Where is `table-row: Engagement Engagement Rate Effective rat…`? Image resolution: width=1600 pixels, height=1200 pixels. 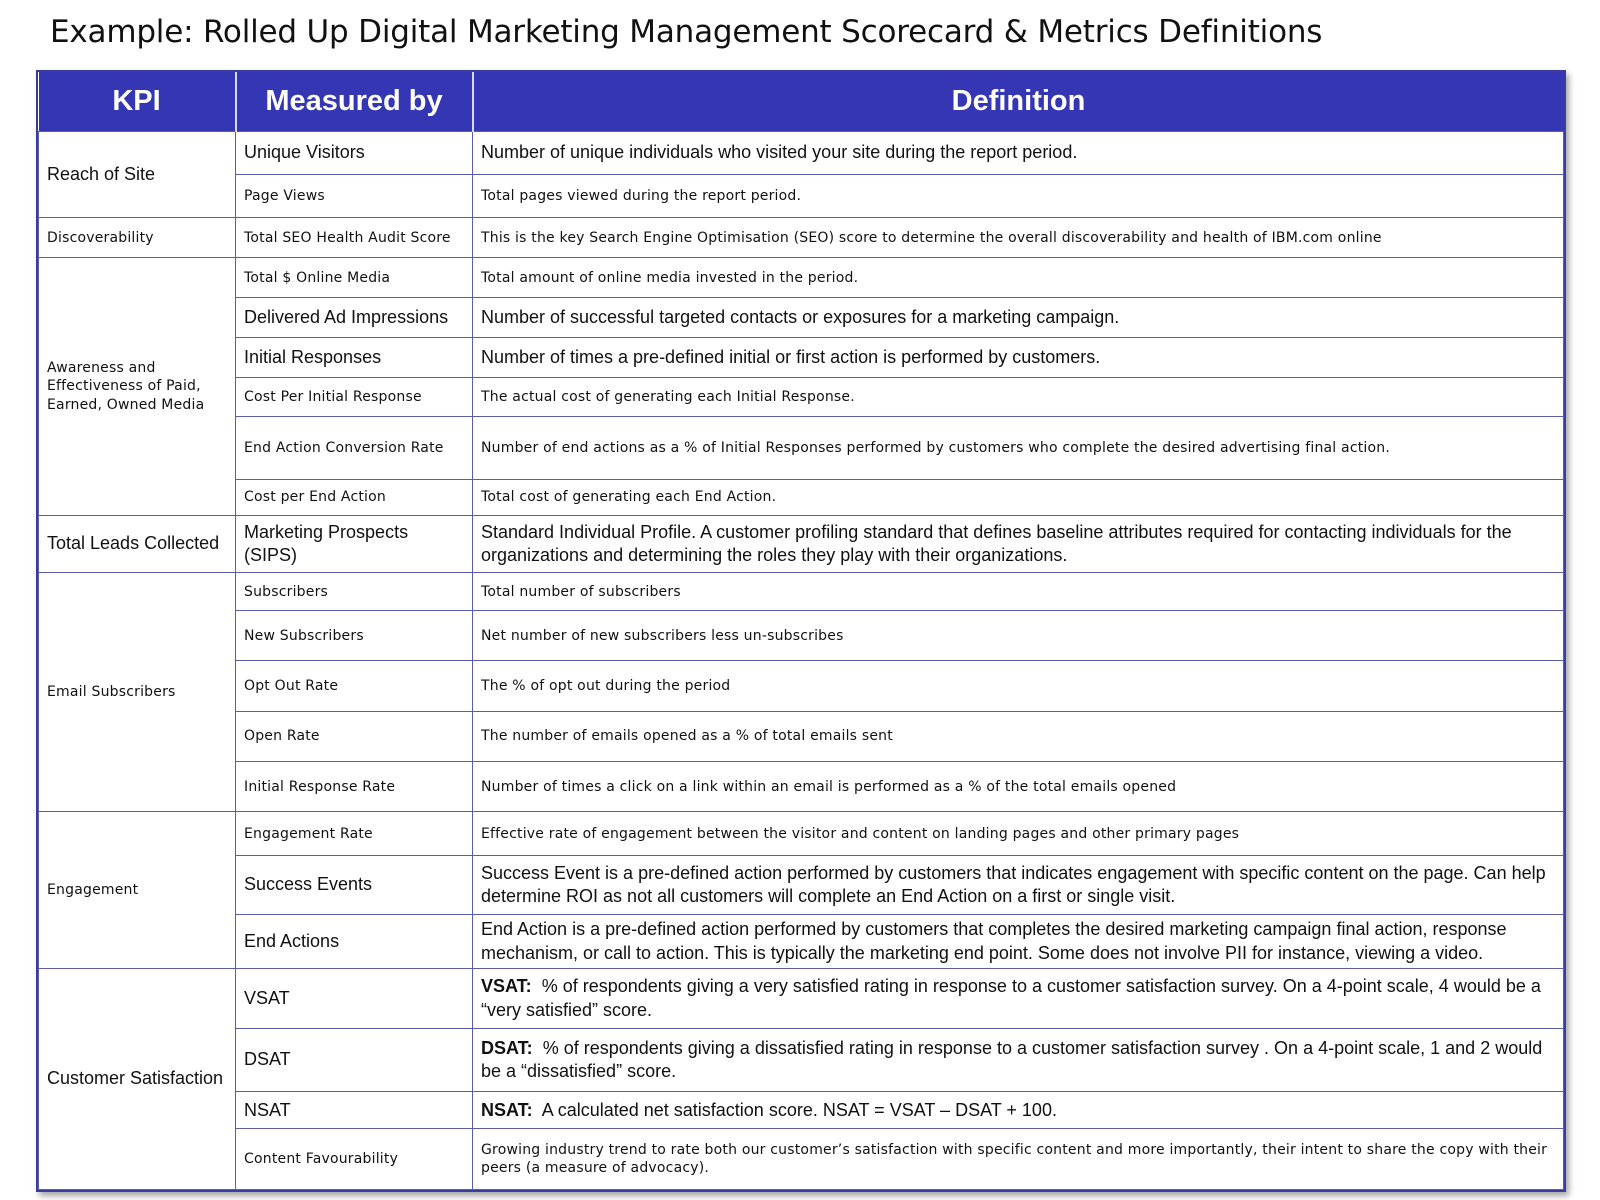 table-row: Engagement Engagement Rate Effective rat… is located at coordinates (801, 890).